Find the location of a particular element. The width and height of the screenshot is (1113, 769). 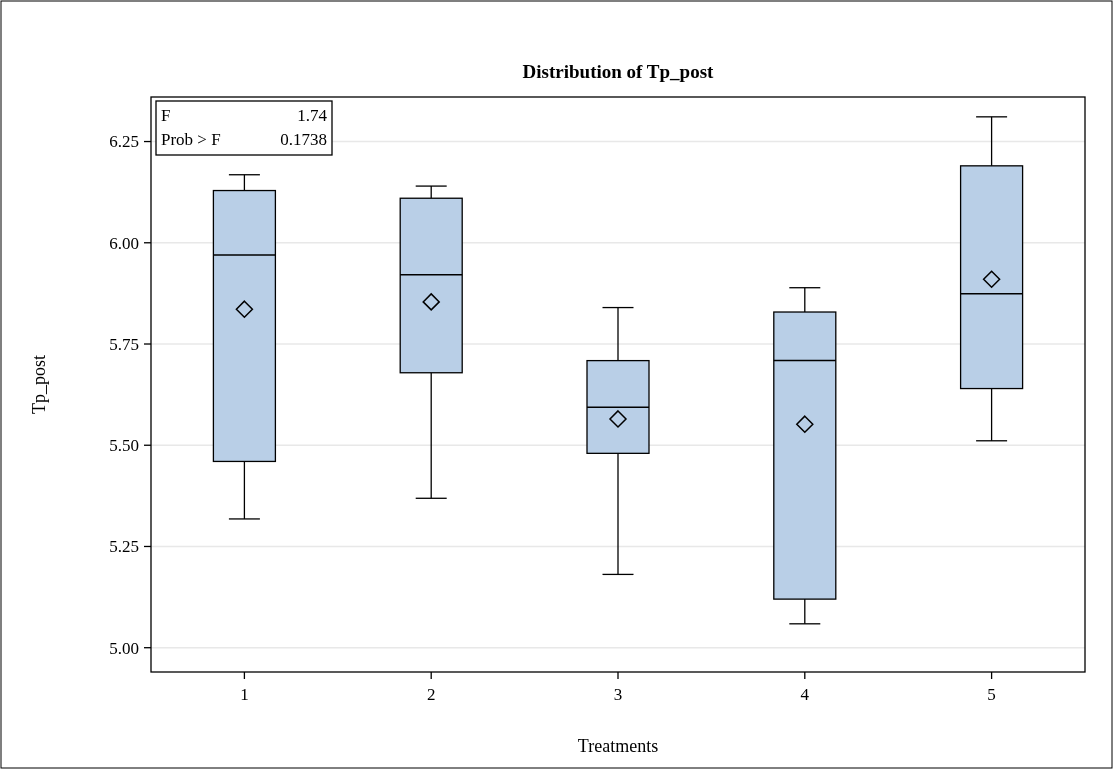

x-tick-label: 4 is located at coordinates (805, 694).